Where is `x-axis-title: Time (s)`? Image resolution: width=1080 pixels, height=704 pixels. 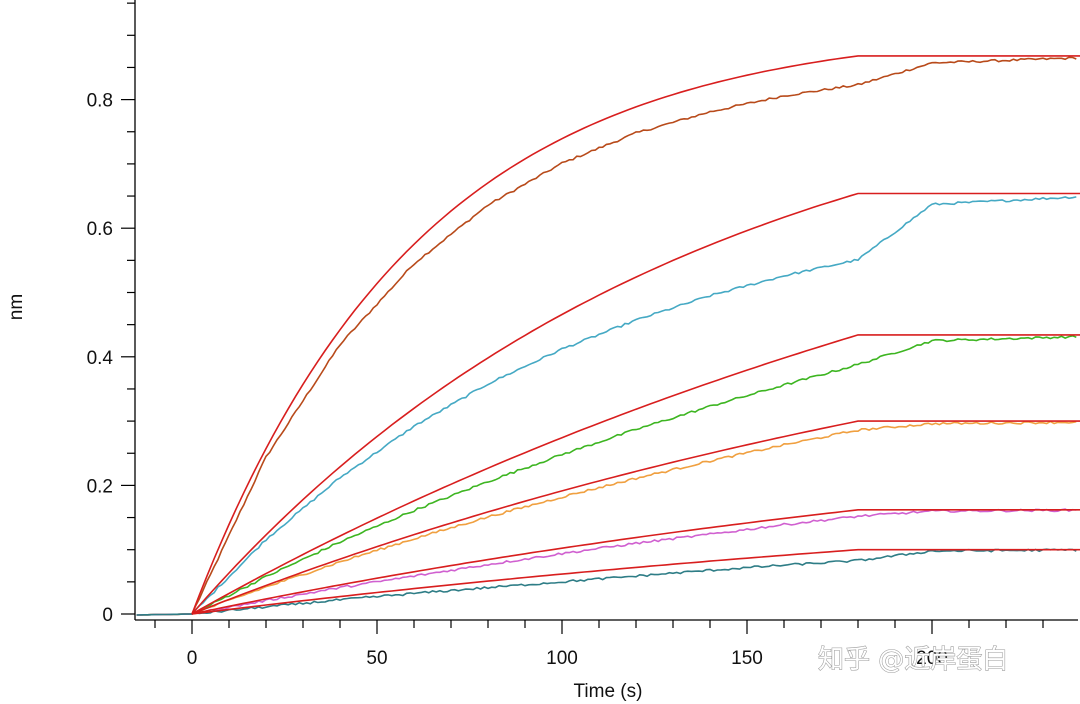
x-axis-title: Time (s) is located at coordinates (608, 691).